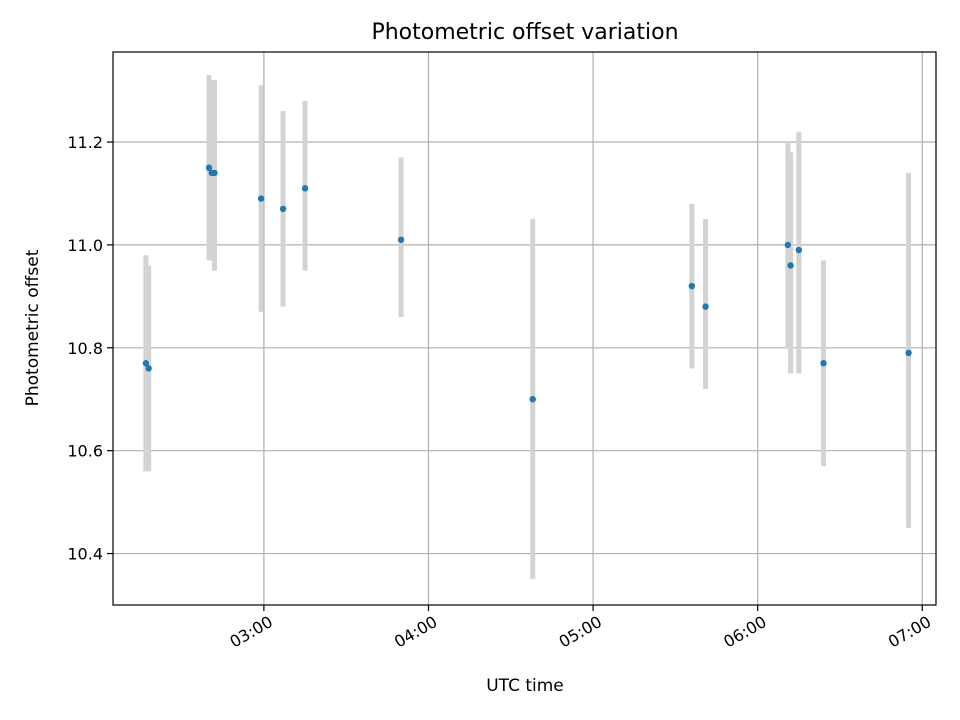 Image resolution: width=960 pixels, height=720 pixels. Describe the element at coordinates (85, 554) in the screenshot. I see `y-tick-label: 10.4` at that location.